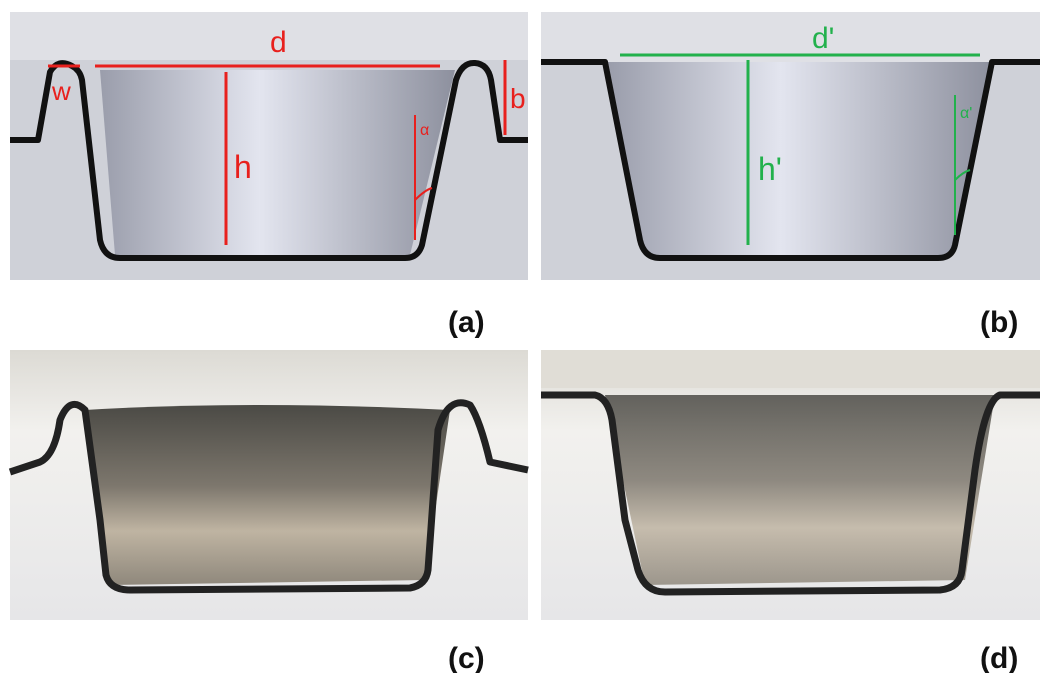  Describe the element at coordinates (466, 657) in the screenshot. I see `panel-label: (c)` at that location.